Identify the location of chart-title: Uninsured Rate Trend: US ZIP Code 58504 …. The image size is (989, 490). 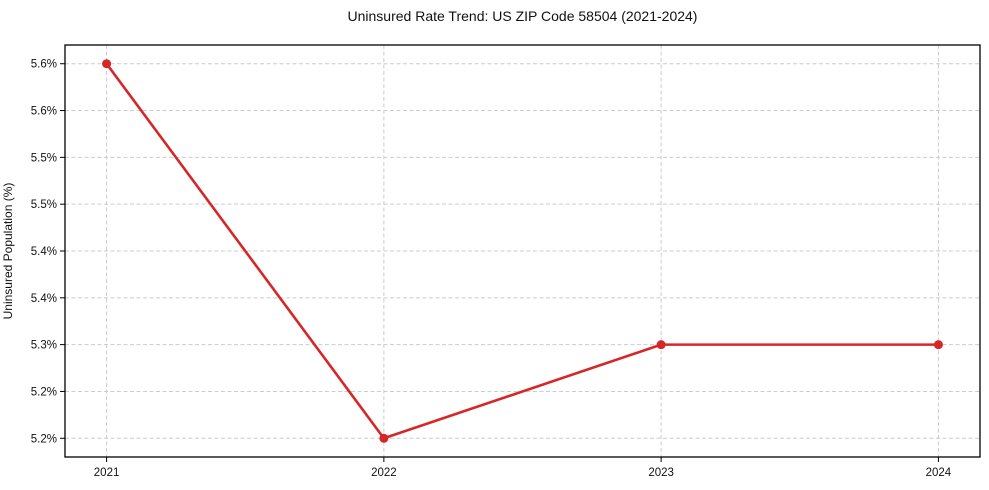
(522, 16).